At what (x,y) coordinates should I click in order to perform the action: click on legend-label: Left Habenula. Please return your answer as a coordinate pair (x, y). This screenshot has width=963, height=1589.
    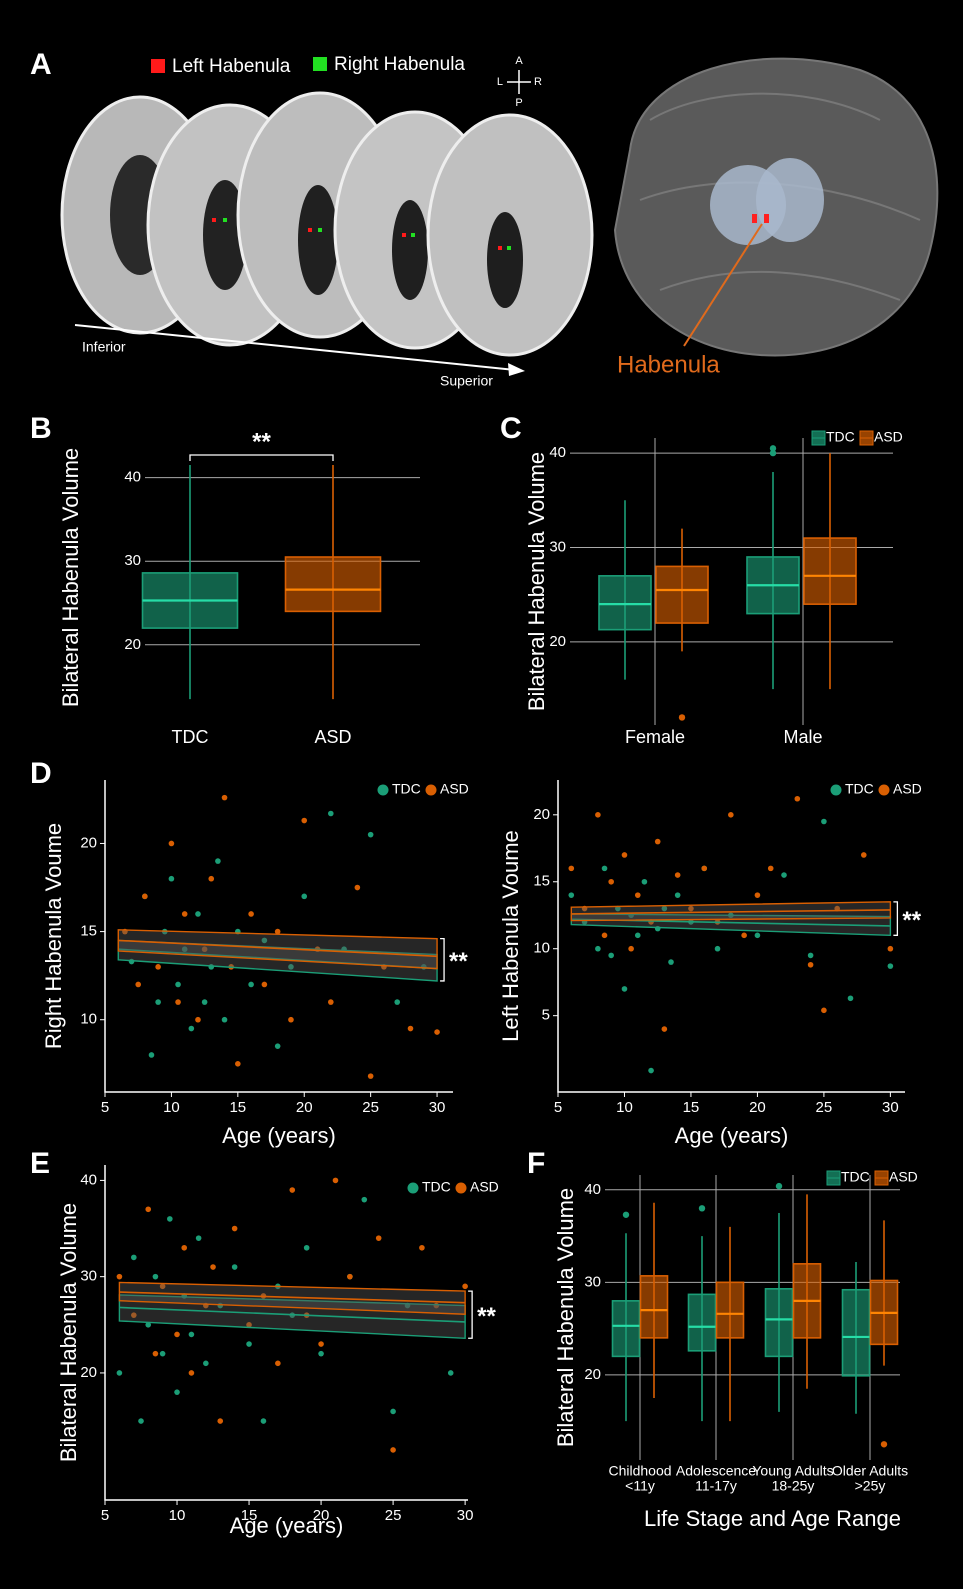
    Looking at the image, I should click on (231, 66).